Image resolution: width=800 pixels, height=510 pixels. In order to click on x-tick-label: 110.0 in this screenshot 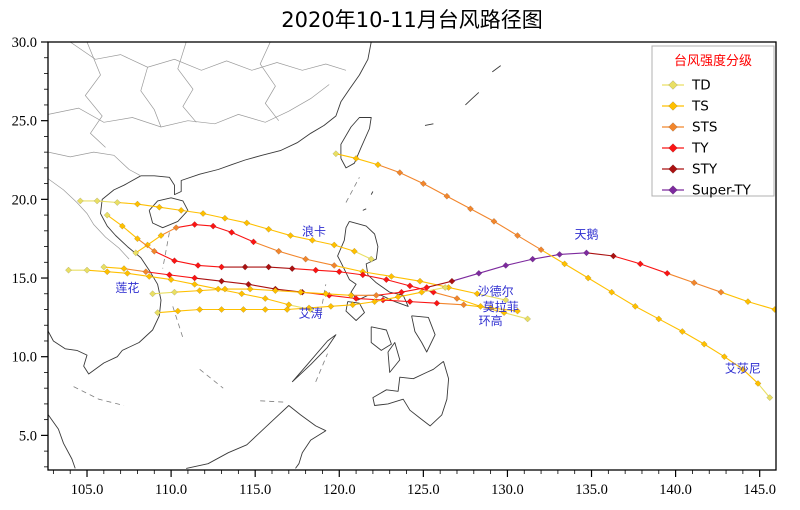, I will do `click(171, 490)`.